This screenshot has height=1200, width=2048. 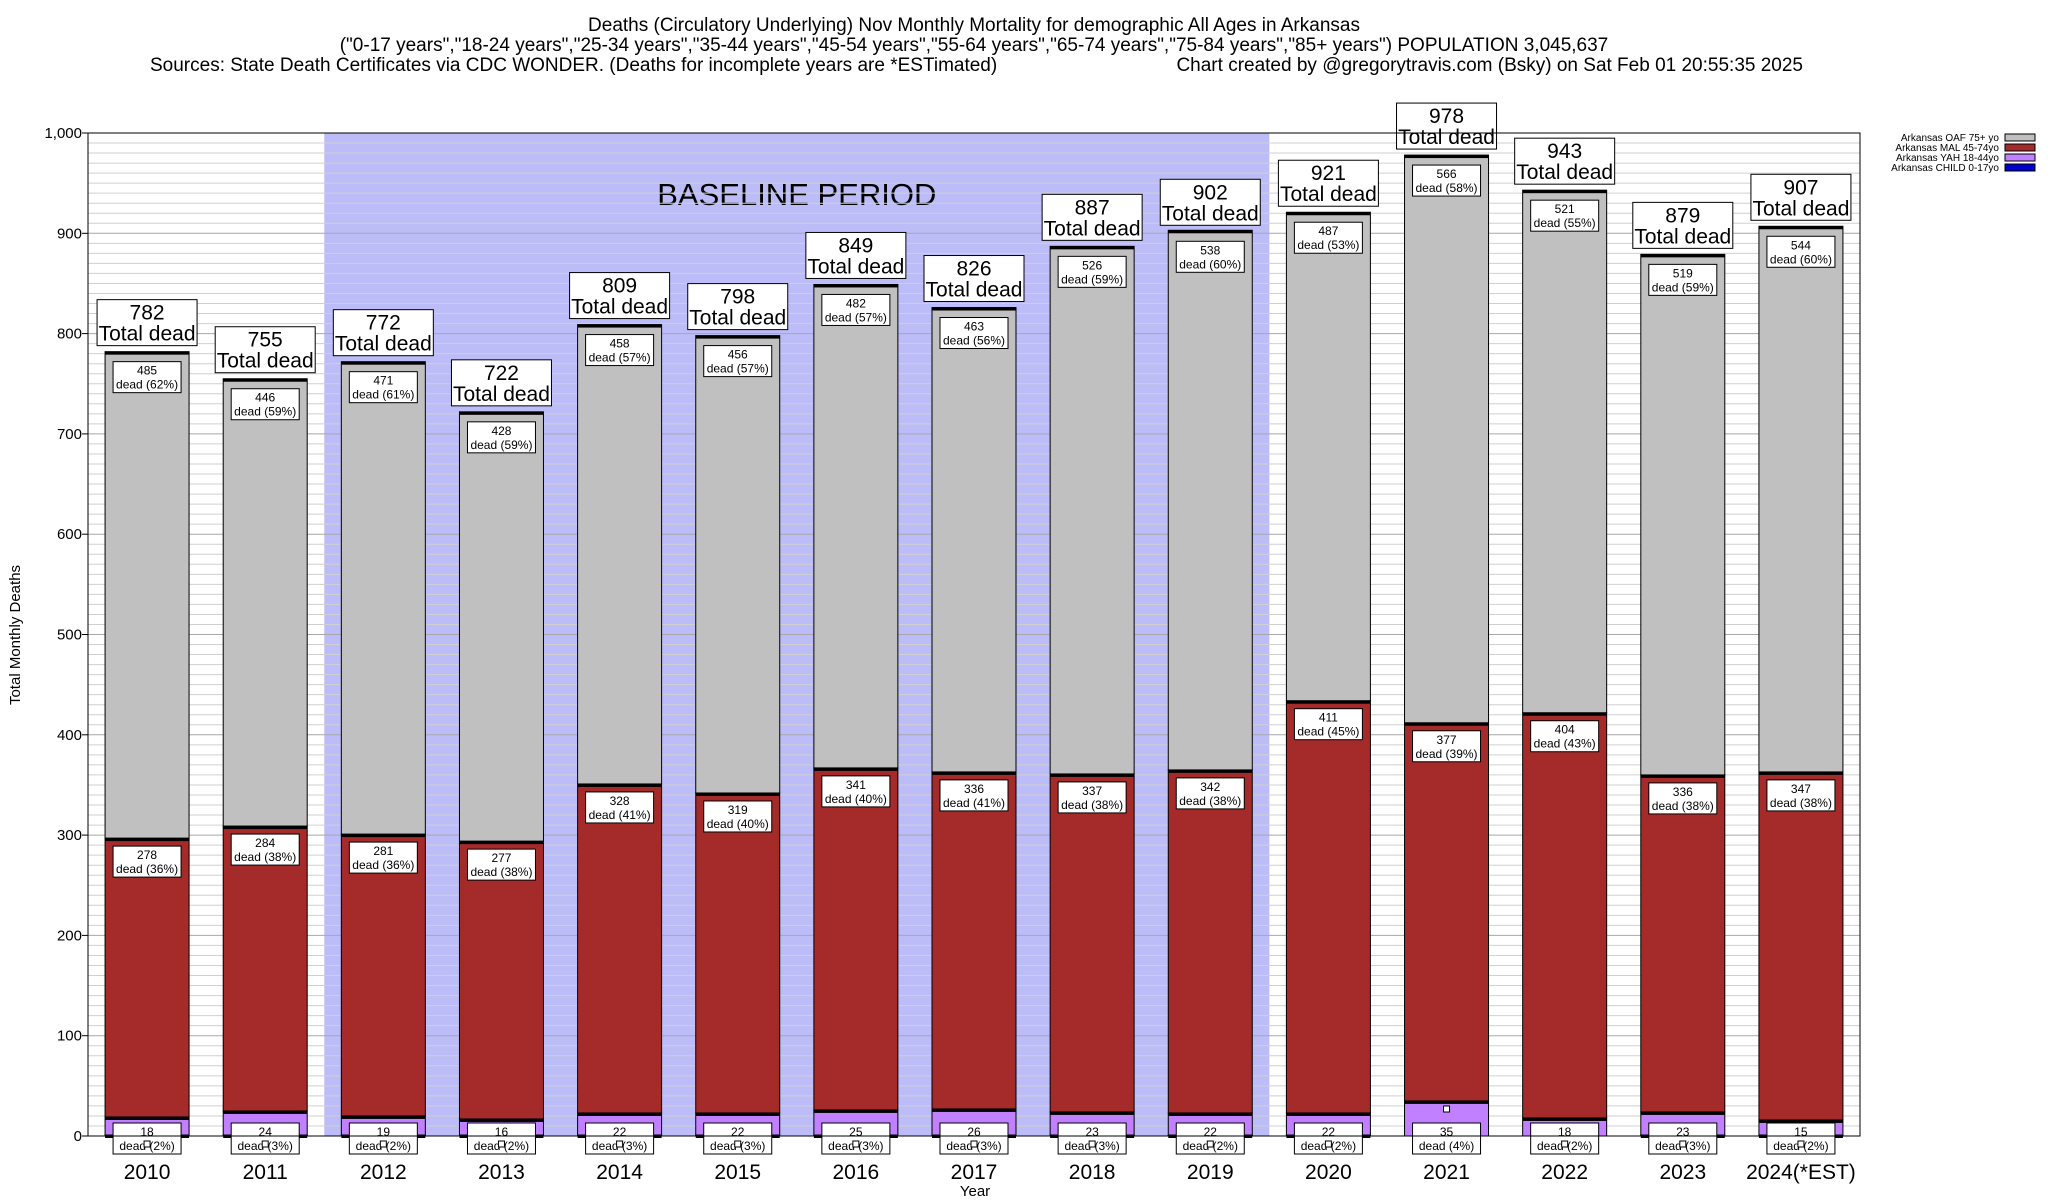 I want to click on x-tick-label: 2010, so click(x=147, y=1172).